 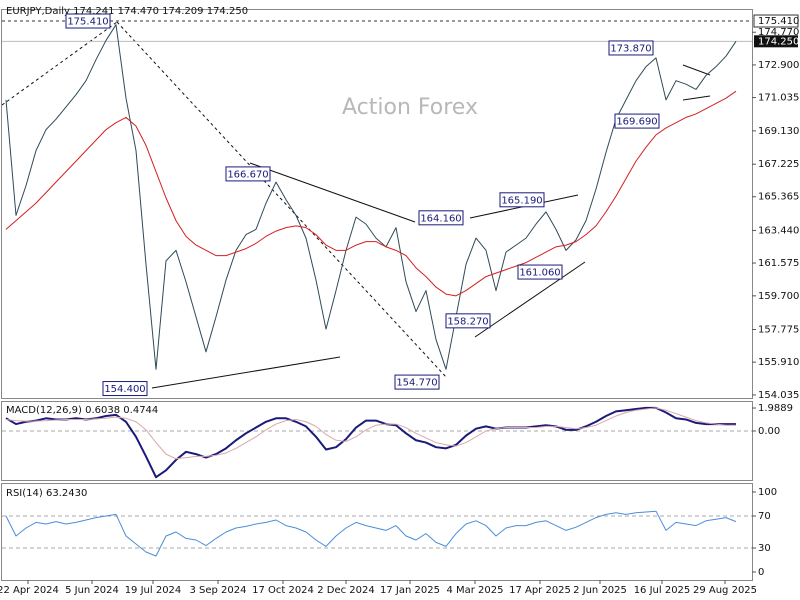 I want to click on y-tick-label: 174.770, so click(x=778, y=32).